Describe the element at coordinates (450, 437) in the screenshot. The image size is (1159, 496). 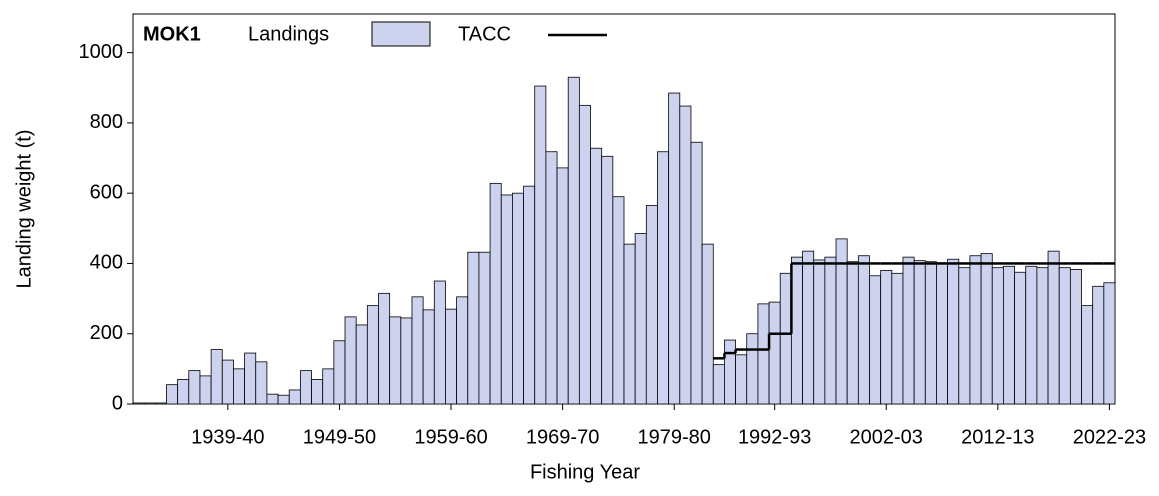
I see `x-tick-label: 1959-60` at that location.